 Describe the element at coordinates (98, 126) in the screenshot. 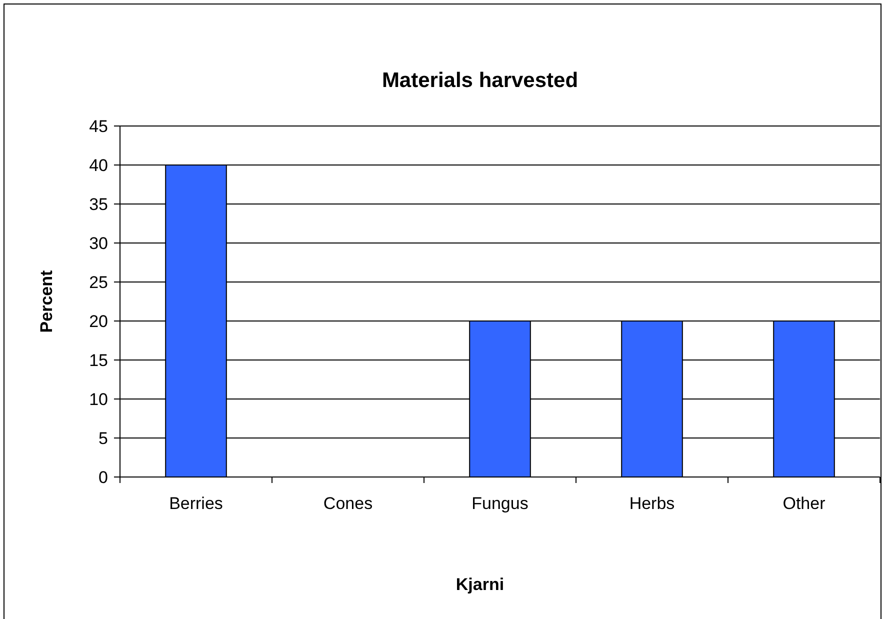

I see `y-tick-label: 45` at that location.